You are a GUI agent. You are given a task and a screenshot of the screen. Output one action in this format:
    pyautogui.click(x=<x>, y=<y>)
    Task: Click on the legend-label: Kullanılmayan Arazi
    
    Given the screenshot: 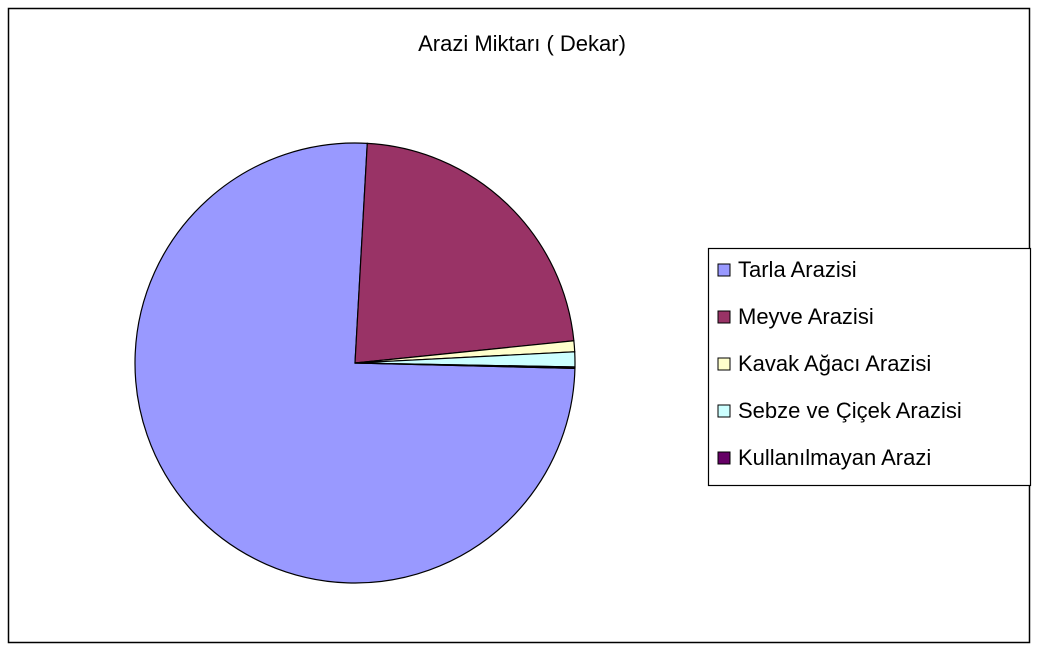 What is the action you would take?
    pyautogui.click(x=834, y=457)
    